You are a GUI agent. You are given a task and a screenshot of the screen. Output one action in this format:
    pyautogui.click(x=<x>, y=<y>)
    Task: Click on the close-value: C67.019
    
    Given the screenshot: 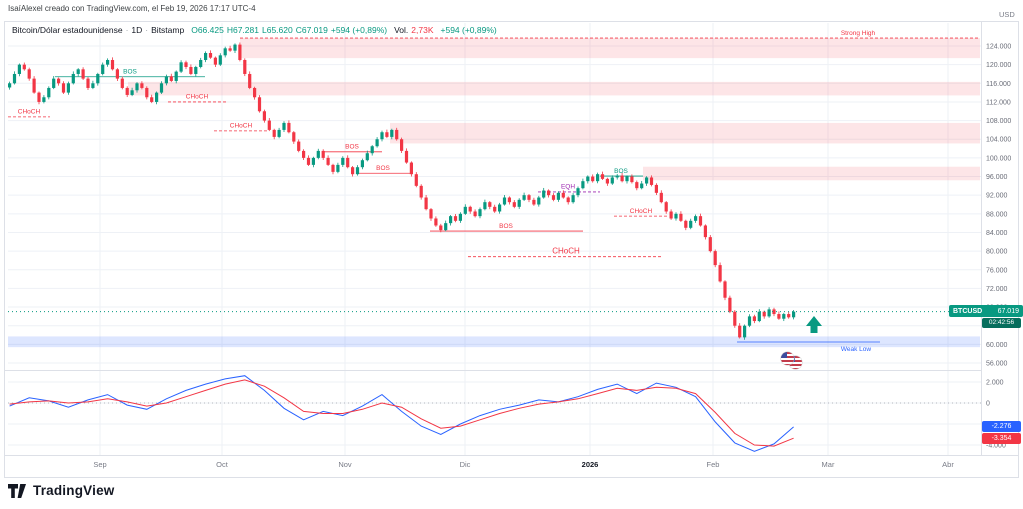 What is the action you would take?
    pyautogui.click(x=311, y=30)
    